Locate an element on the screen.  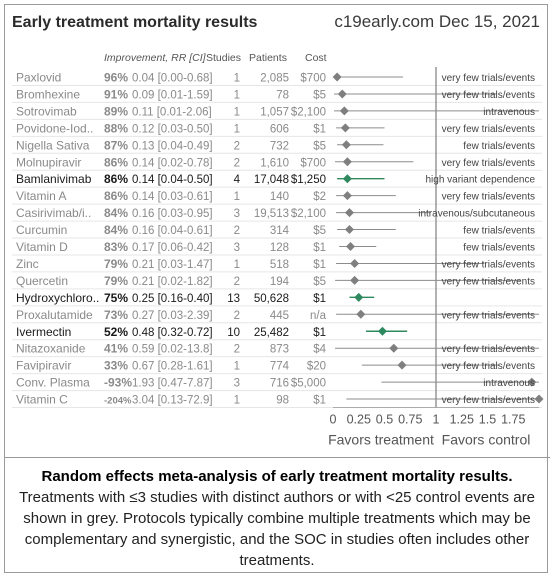
row-patients: 518 is located at coordinates (279, 265).